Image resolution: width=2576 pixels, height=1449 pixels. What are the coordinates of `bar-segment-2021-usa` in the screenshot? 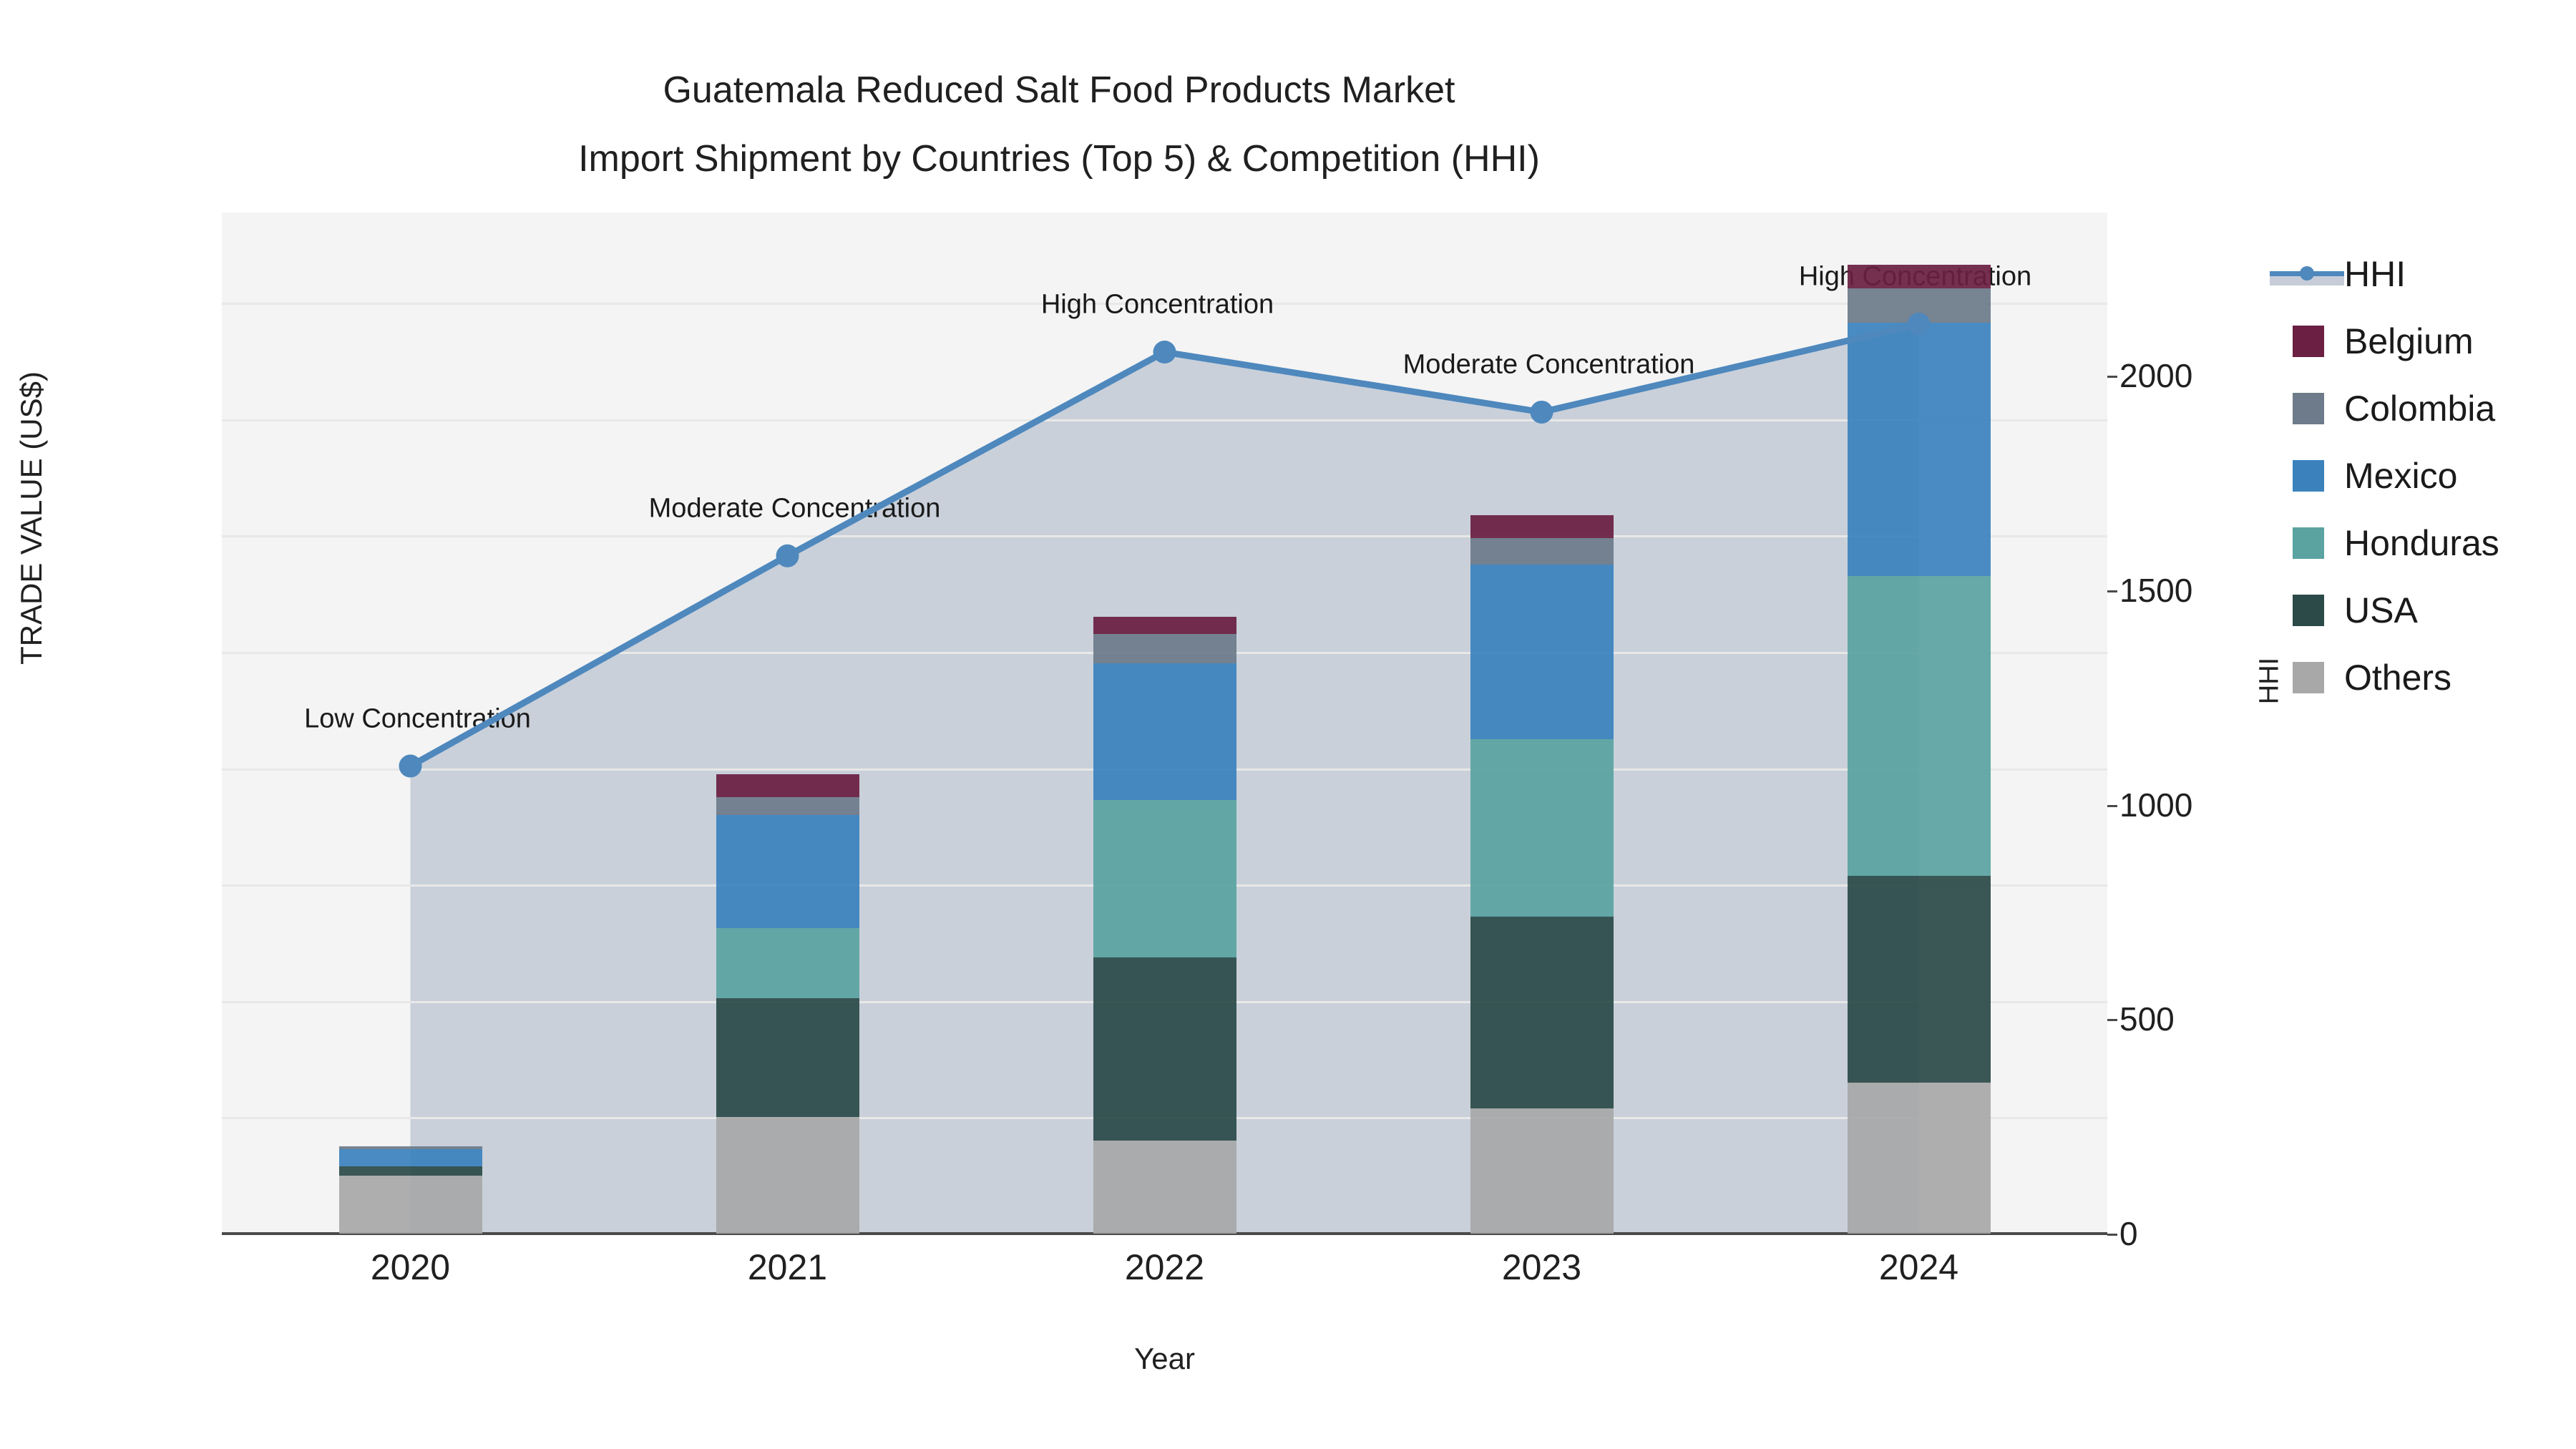 It's located at (788, 1057).